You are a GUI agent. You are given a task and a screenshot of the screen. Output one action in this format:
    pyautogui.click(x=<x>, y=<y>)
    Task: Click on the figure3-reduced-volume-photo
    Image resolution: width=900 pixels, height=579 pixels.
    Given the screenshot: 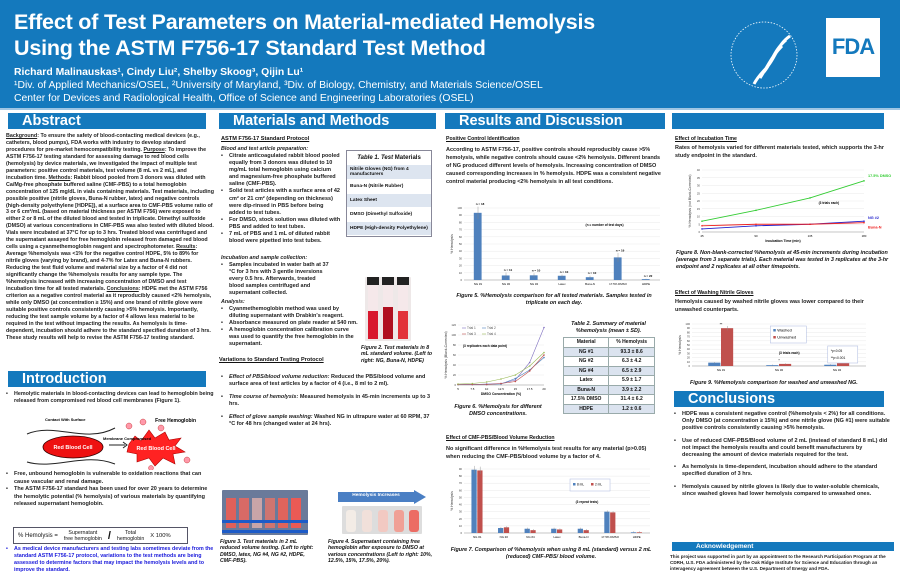 What is the action you would take?
    pyautogui.click(x=265, y=512)
    